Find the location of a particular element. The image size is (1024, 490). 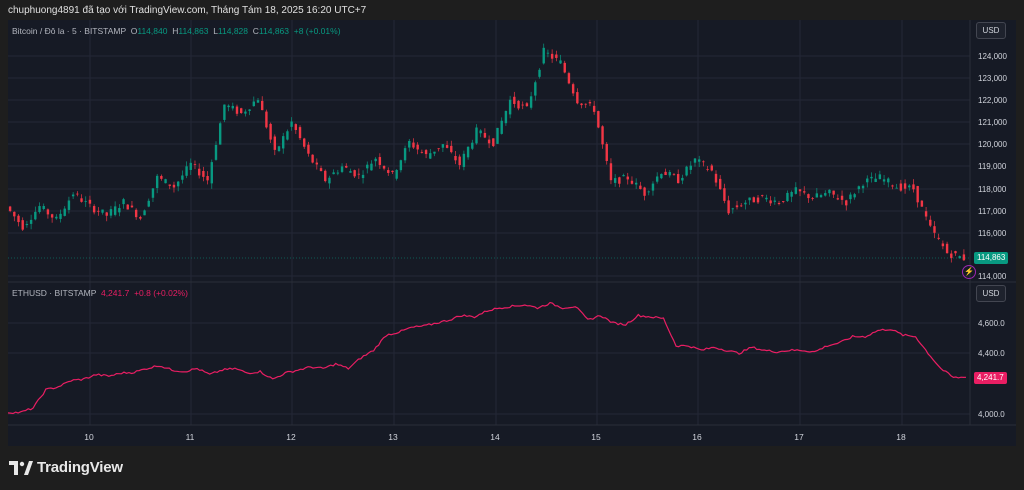

btc-price-label: 116,000 is located at coordinates (992, 233).